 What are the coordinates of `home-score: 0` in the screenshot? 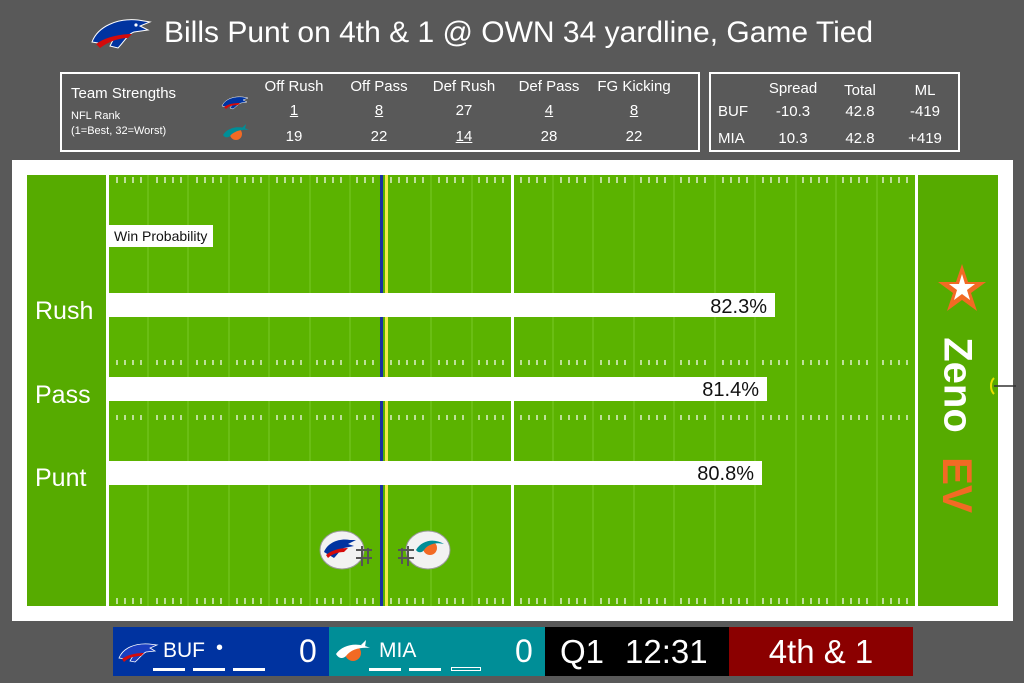 It's located at (308, 651).